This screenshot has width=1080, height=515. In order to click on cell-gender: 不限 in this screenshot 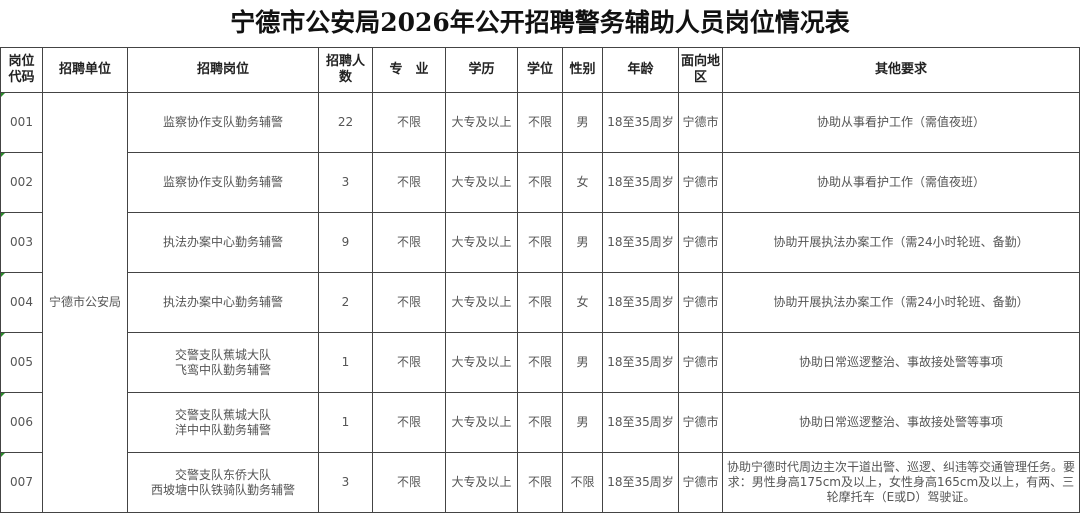, I will do `click(582, 482)`.